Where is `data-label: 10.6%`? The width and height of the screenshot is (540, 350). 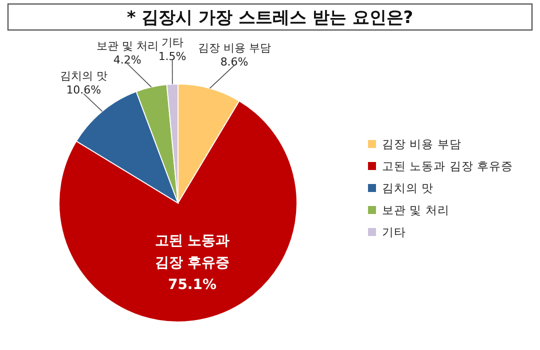
data-label: 10.6% is located at coordinates (84, 90).